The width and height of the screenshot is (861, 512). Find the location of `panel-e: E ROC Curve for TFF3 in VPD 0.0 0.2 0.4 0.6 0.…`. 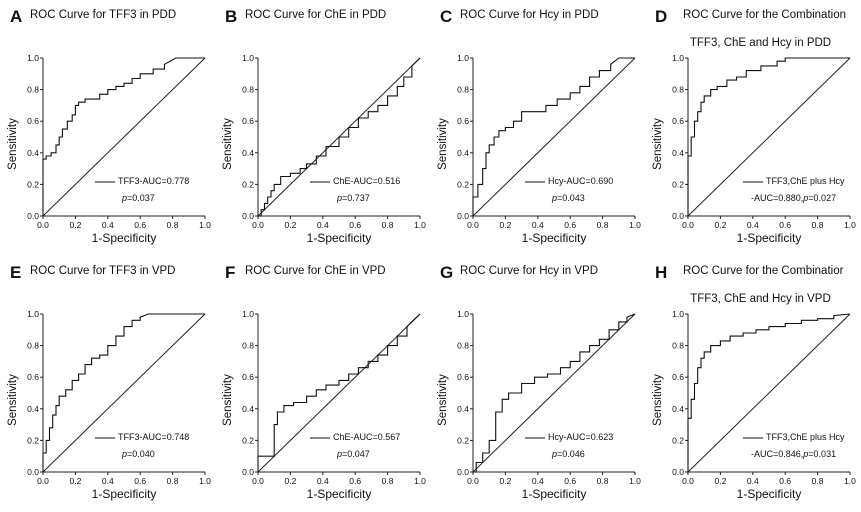

panel-e: E ROC Curve for TFF3 in VPD 0.0 0.2 0.4 0.6 0.… is located at coordinates (107, 384).